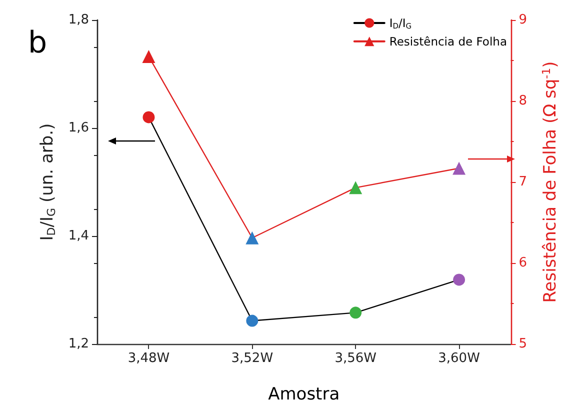 This screenshot has width=567, height=408. What do you see at coordinates (459, 358) in the screenshot?
I see `x-tick-label: 3,60W` at bounding box center [459, 358].